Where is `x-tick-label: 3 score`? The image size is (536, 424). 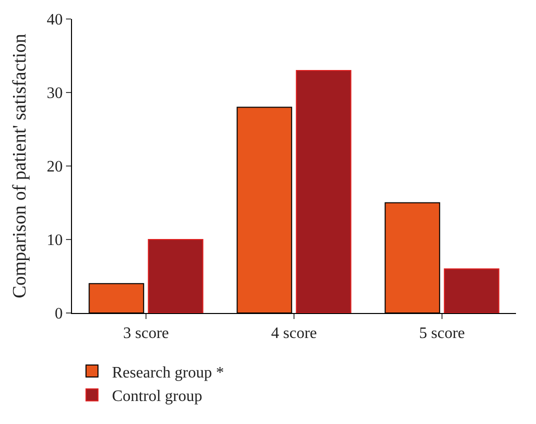 x-tick-label: 3 score is located at coordinates (146, 333).